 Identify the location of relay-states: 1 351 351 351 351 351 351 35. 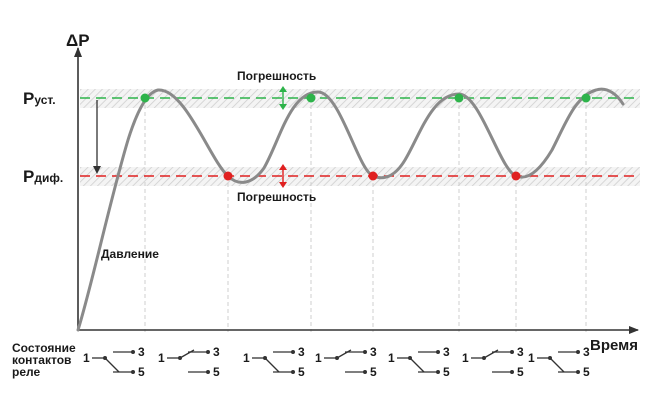
(336, 362).